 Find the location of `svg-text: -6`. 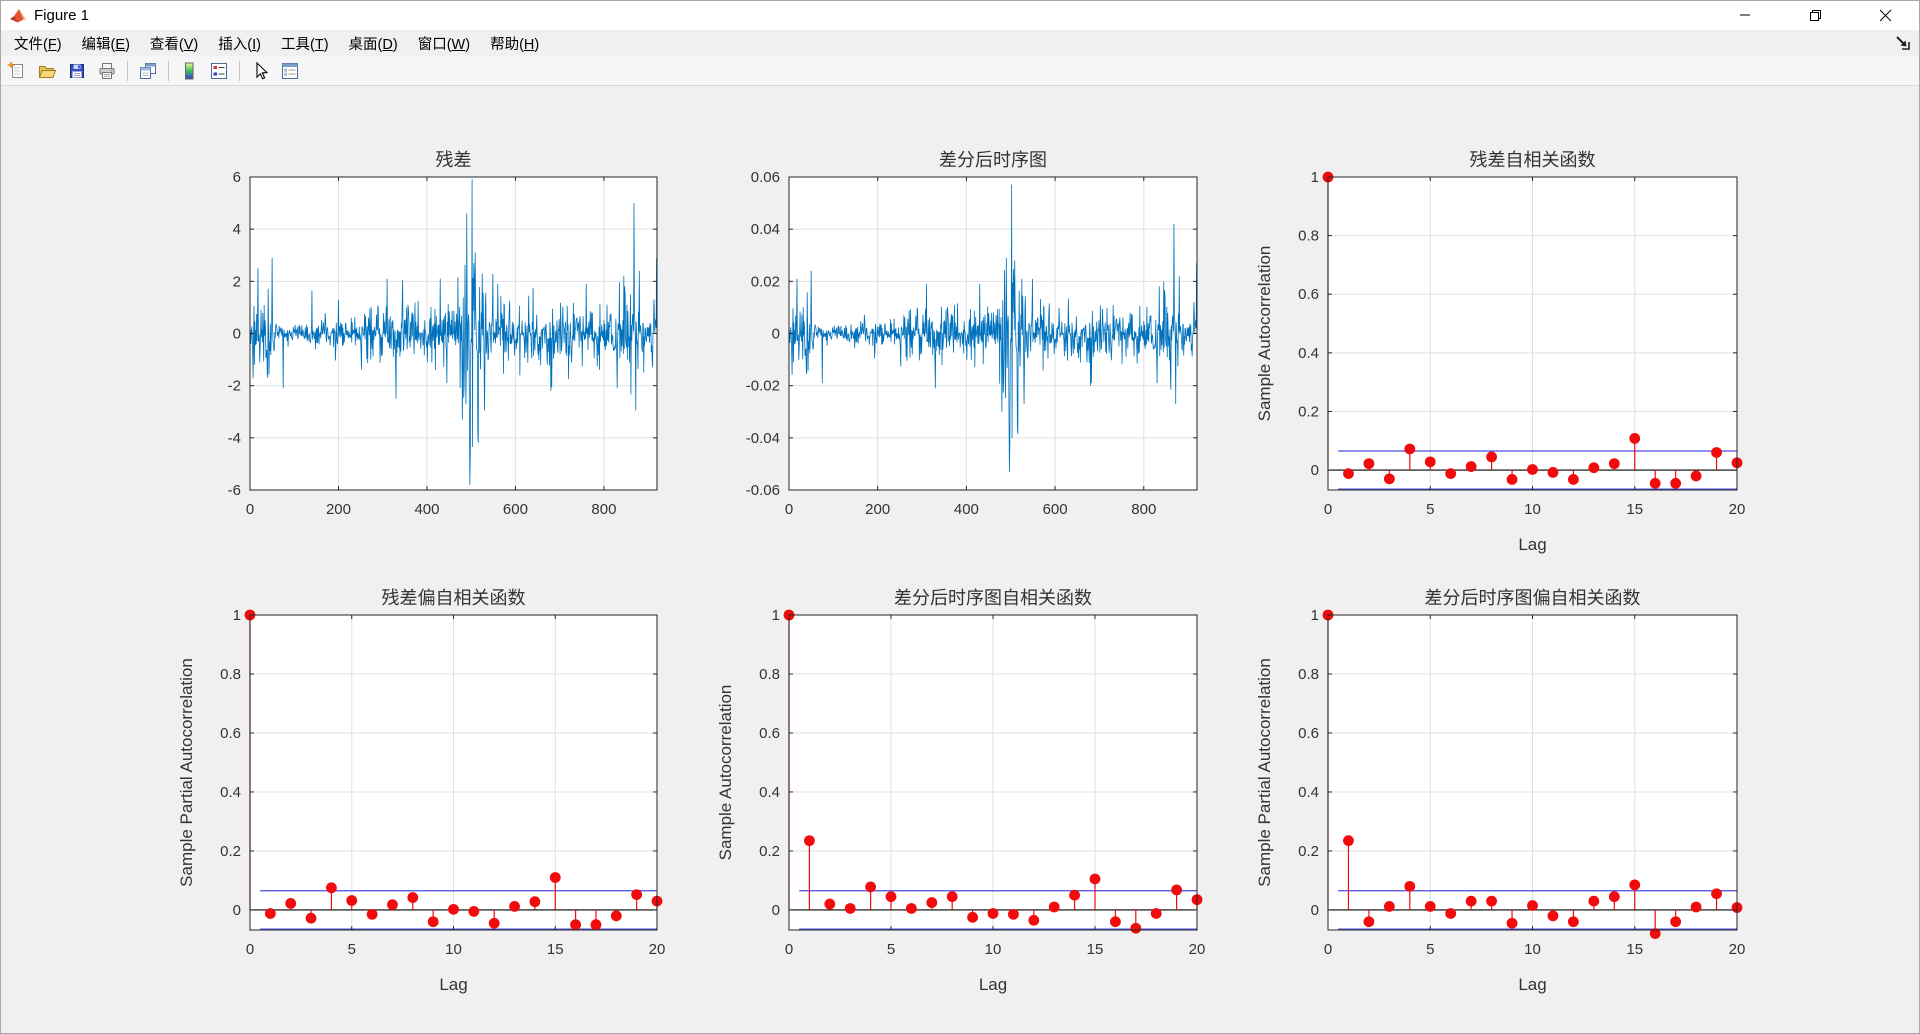

svg-text: -6 is located at coordinates (234, 490).